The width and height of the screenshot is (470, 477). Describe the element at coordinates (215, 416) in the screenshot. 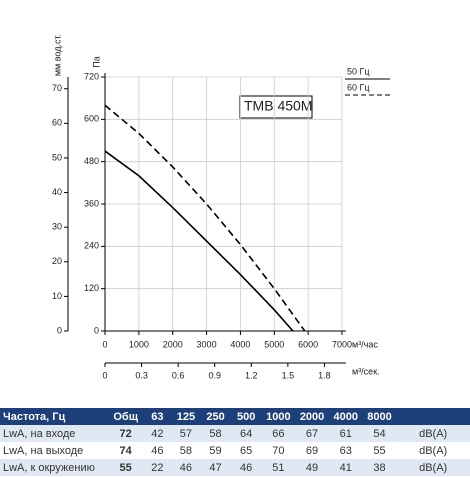

I see `table-cell: 250` at that location.